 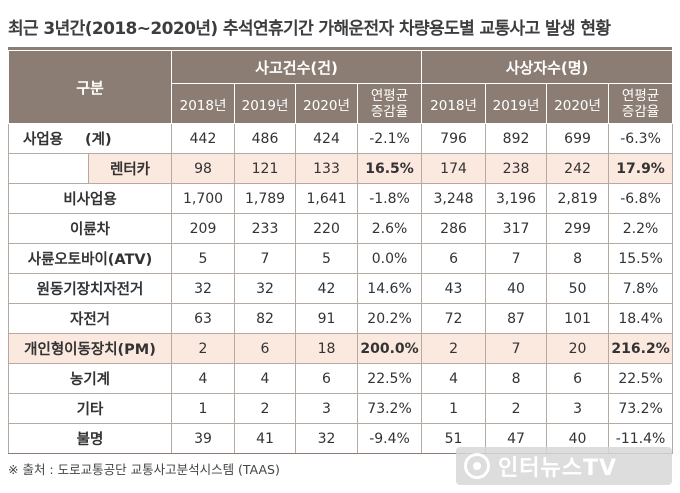 What do you see at coordinates (340, 48) in the screenshot?
I see `table-top-rule` at bounding box center [340, 48].